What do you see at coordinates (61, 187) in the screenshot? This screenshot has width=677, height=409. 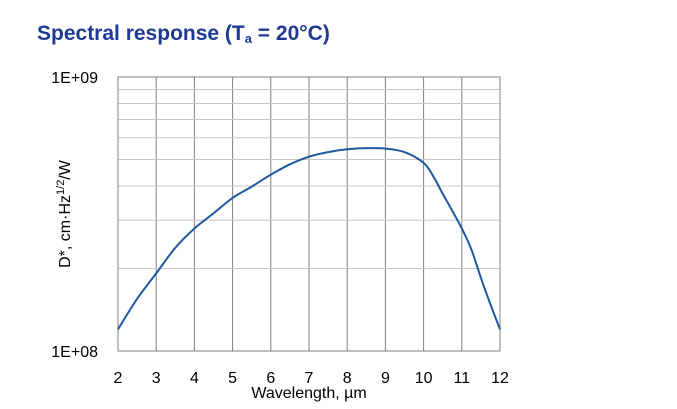 I see `y-axis-label-sup: 1/2` at bounding box center [61, 187].